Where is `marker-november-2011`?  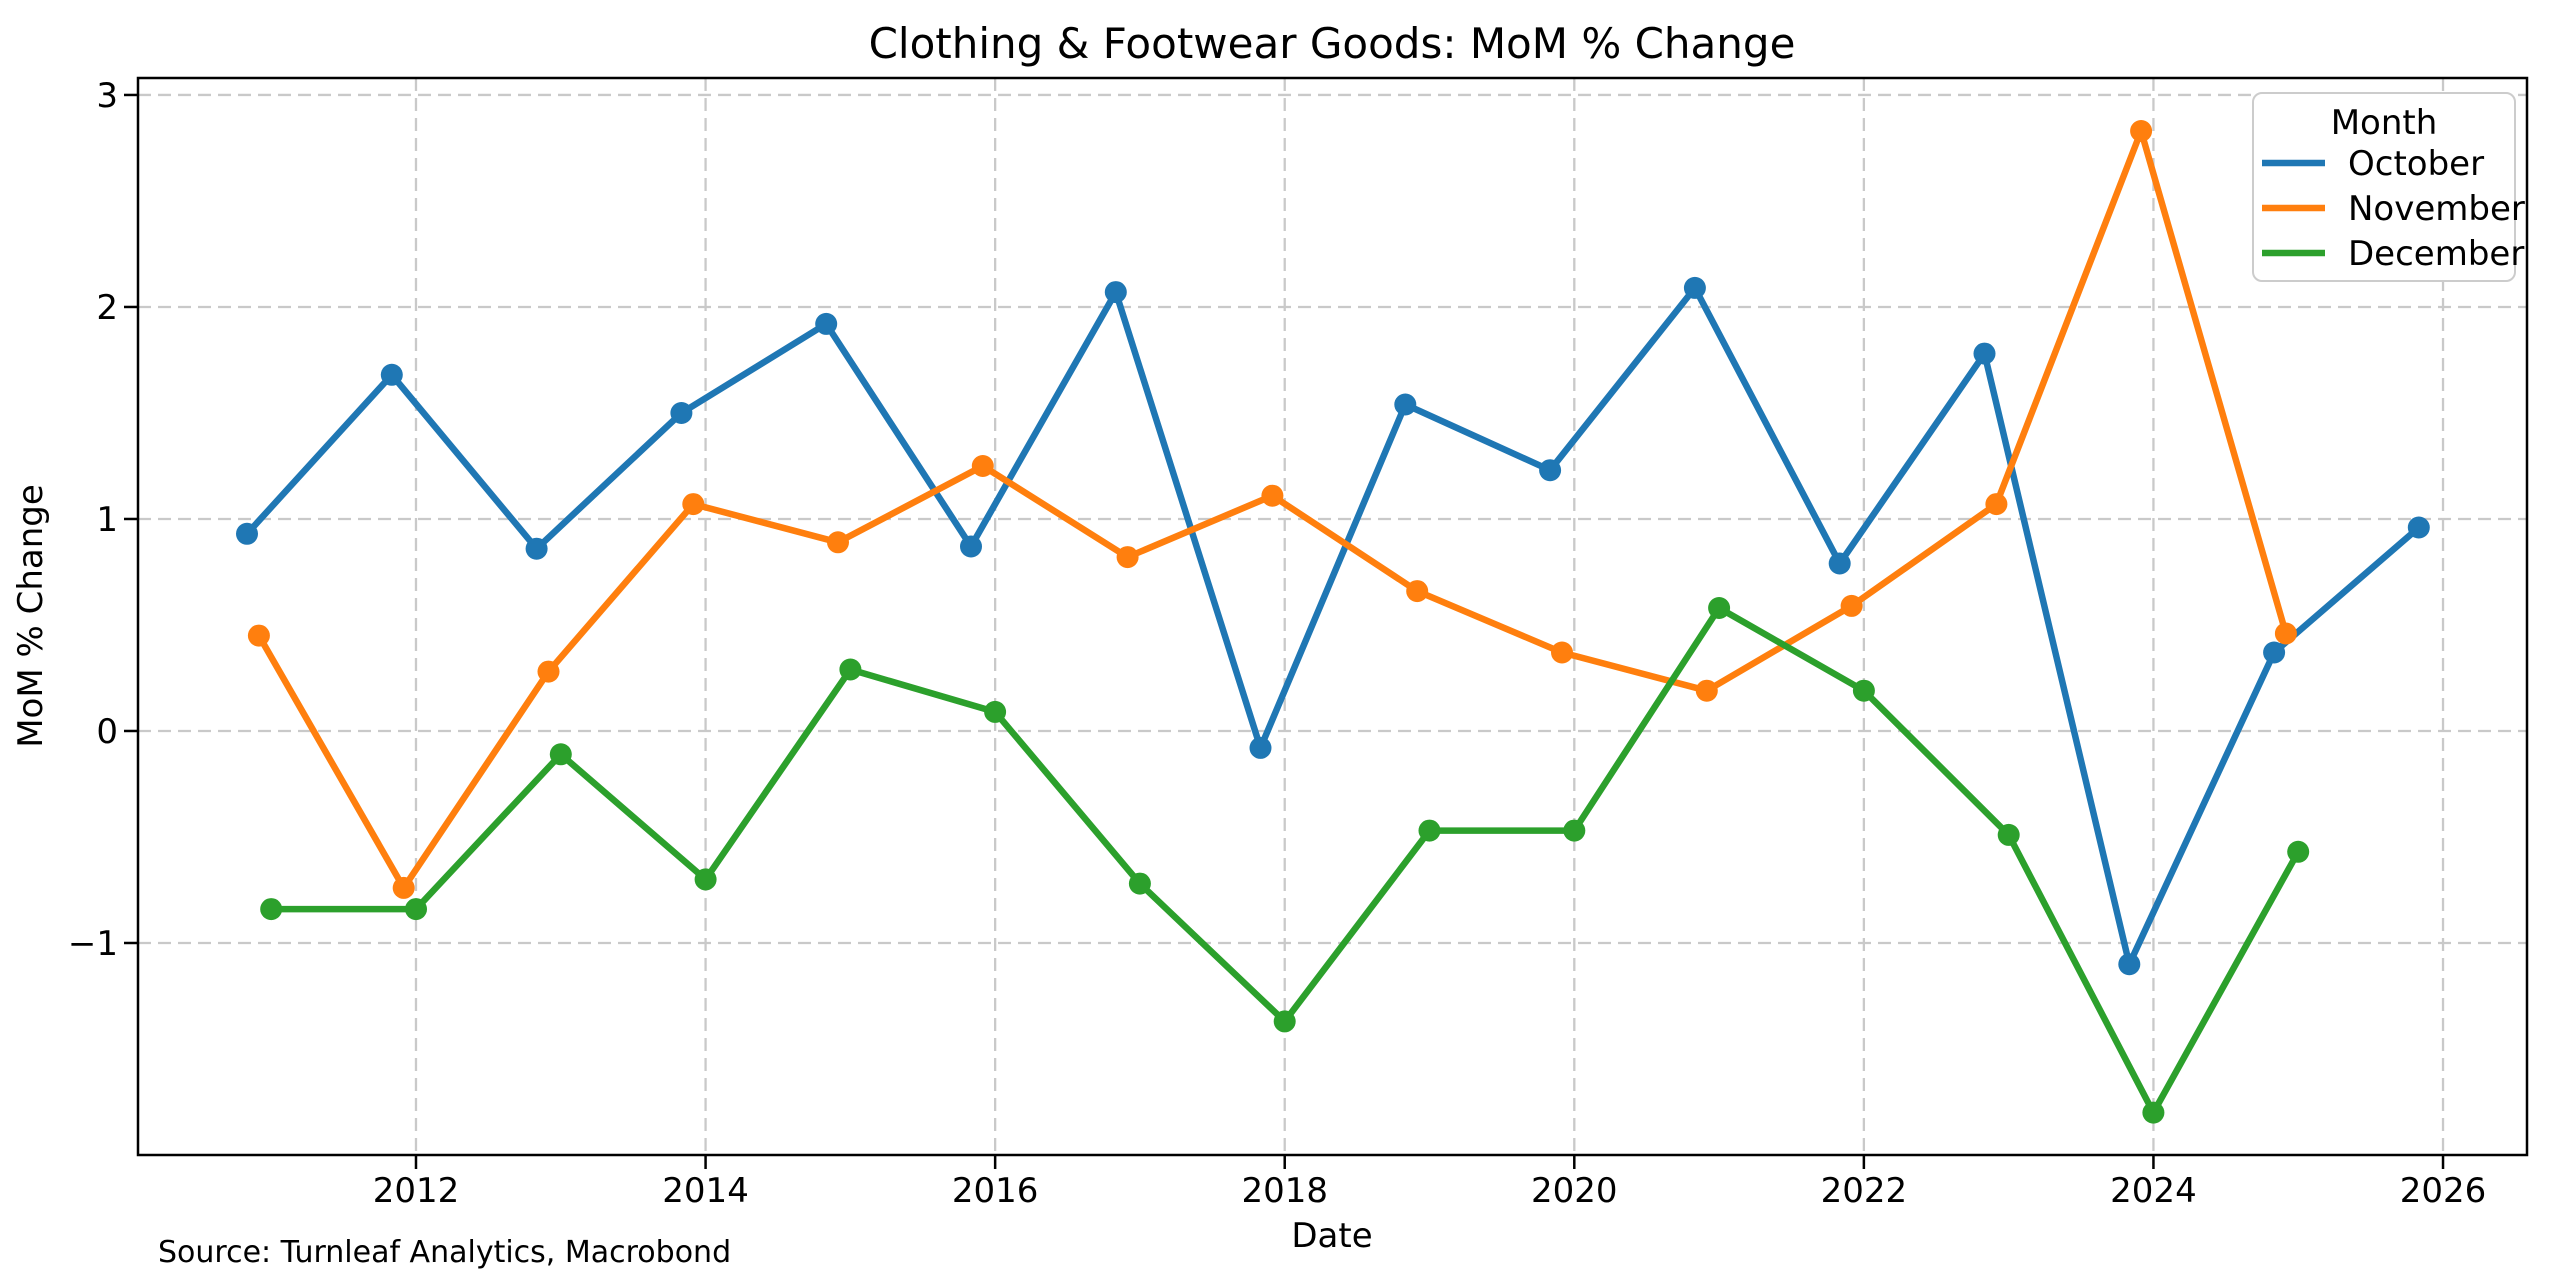
marker-november-2011 is located at coordinates (403, 887).